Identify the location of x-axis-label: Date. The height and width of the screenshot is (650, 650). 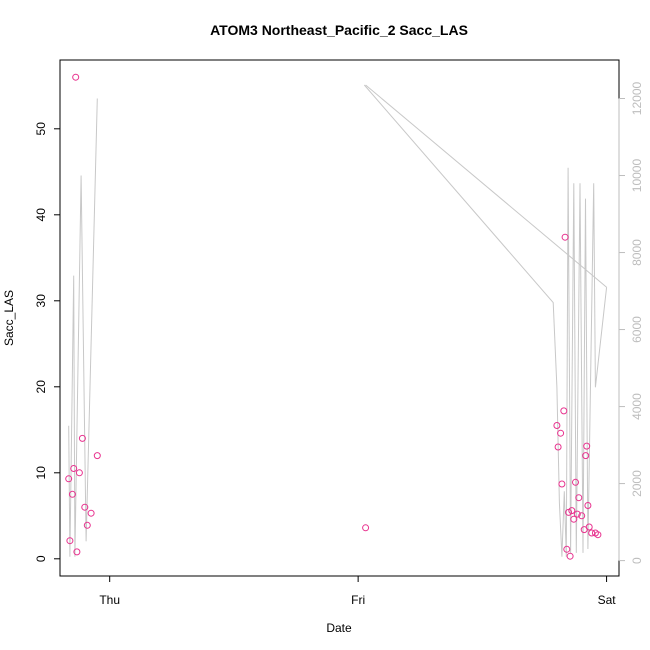
(339, 628).